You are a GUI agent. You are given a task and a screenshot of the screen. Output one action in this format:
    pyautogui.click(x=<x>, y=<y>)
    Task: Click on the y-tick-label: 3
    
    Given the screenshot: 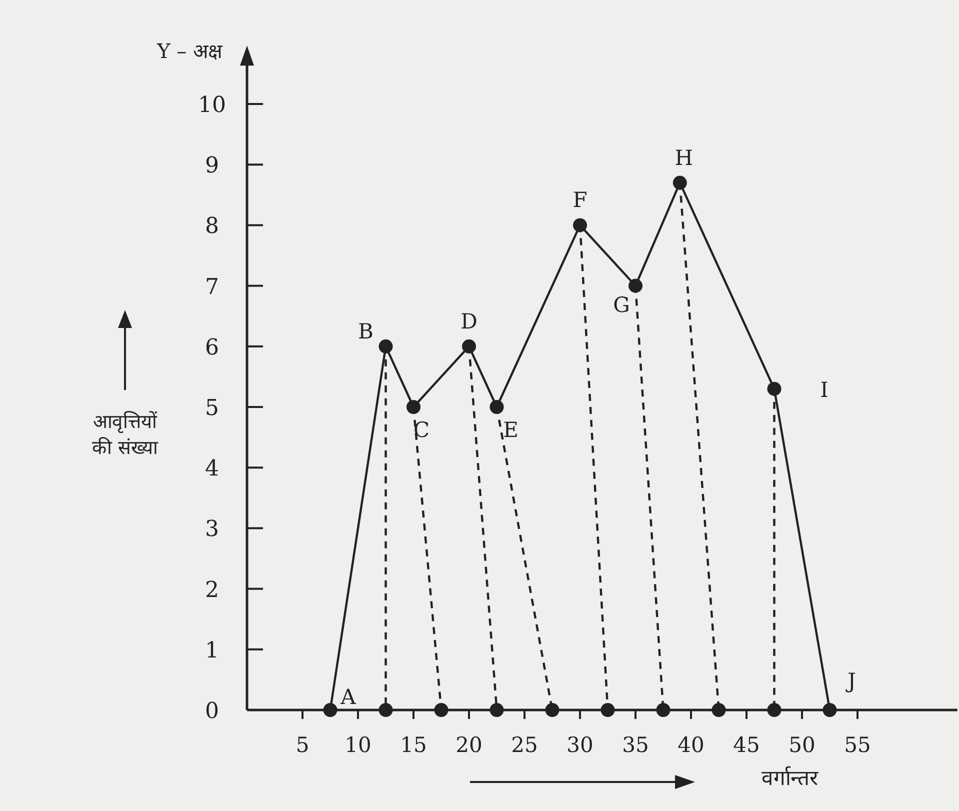 What is the action you would take?
    pyautogui.click(x=212, y=529)
    